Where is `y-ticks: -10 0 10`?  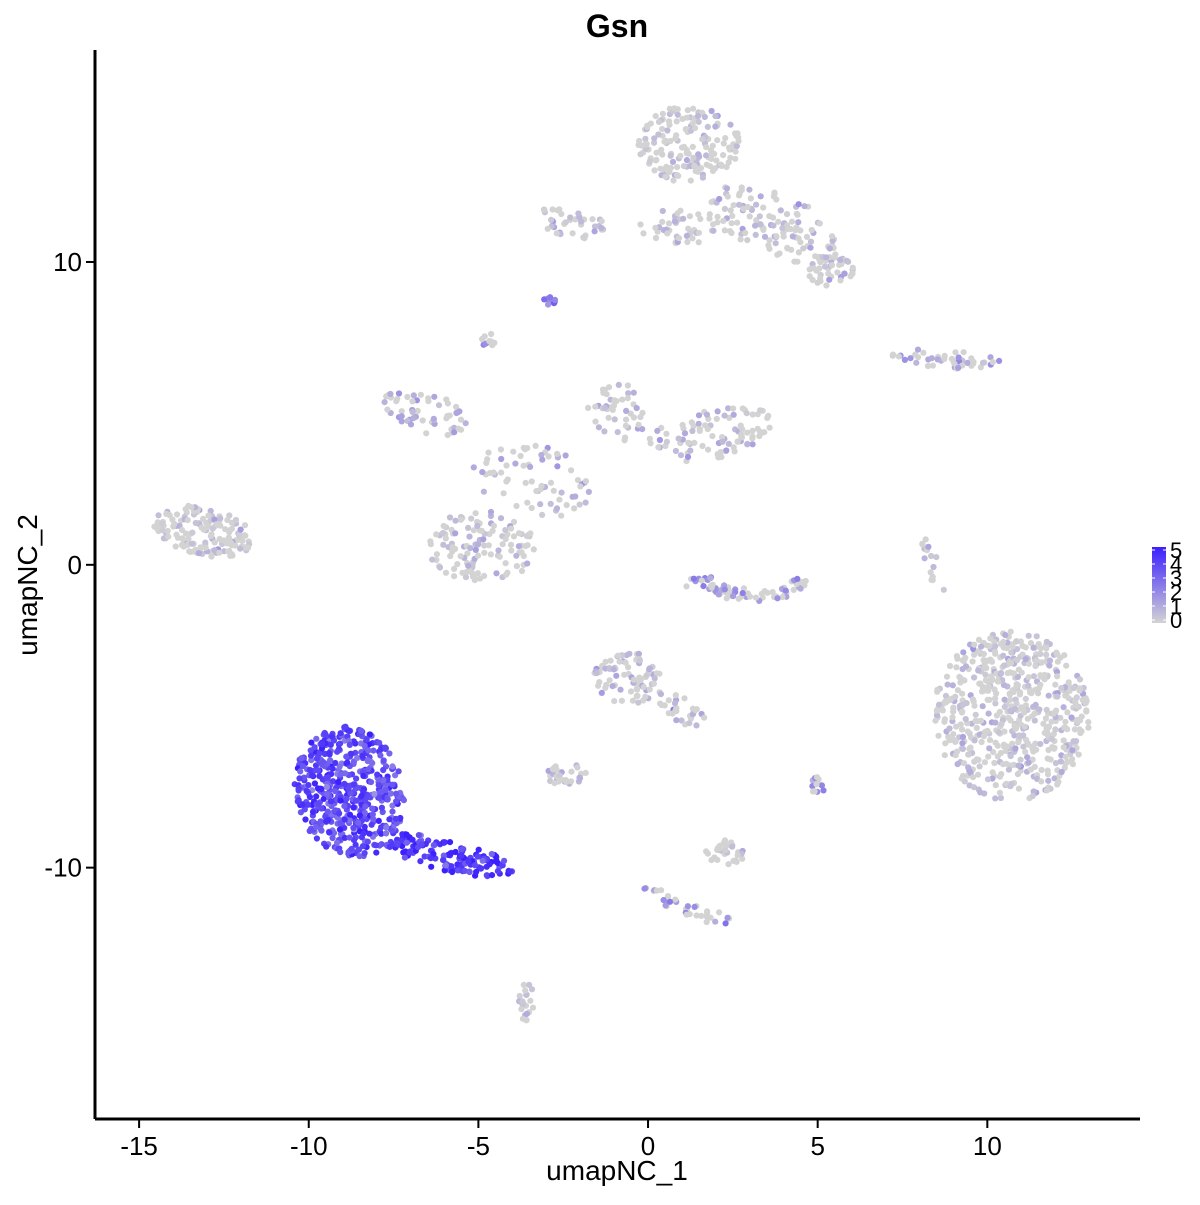
y-ticks: -10 0 10 is located at coordinates (69, 565).